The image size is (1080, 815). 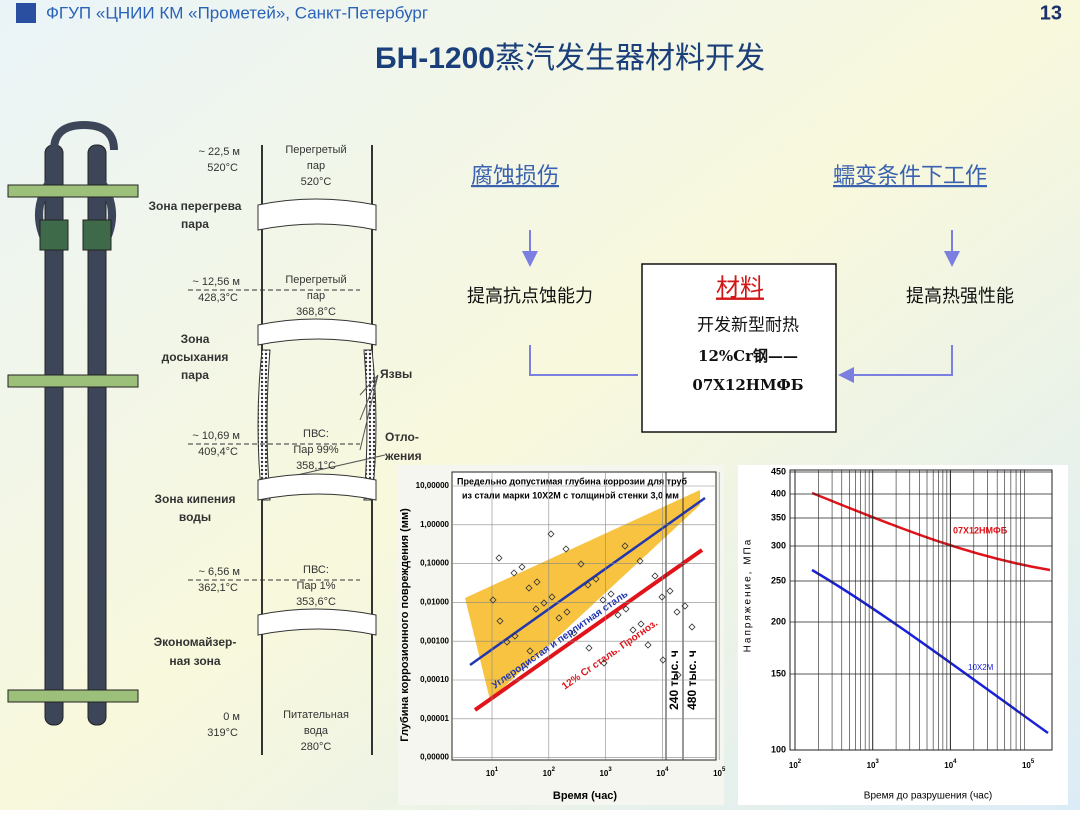 What do you see at coordinates (195, 224) in the screenshot?
I see `zone-label: пара` at bounding box center [195, 224].